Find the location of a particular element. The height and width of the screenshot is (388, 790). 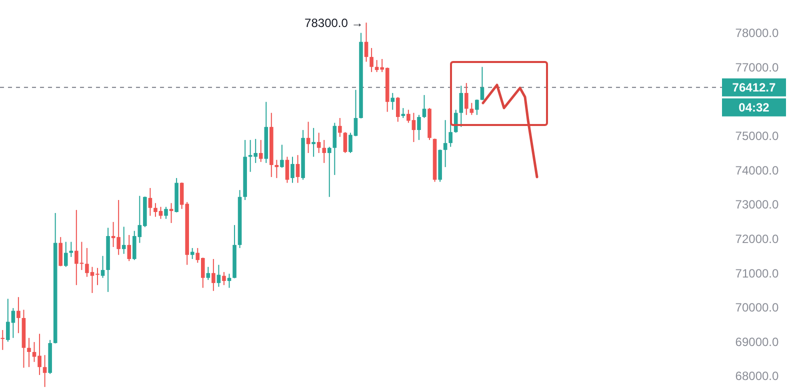

annotation: 78300.0 → is located at coordinates (334, 23).